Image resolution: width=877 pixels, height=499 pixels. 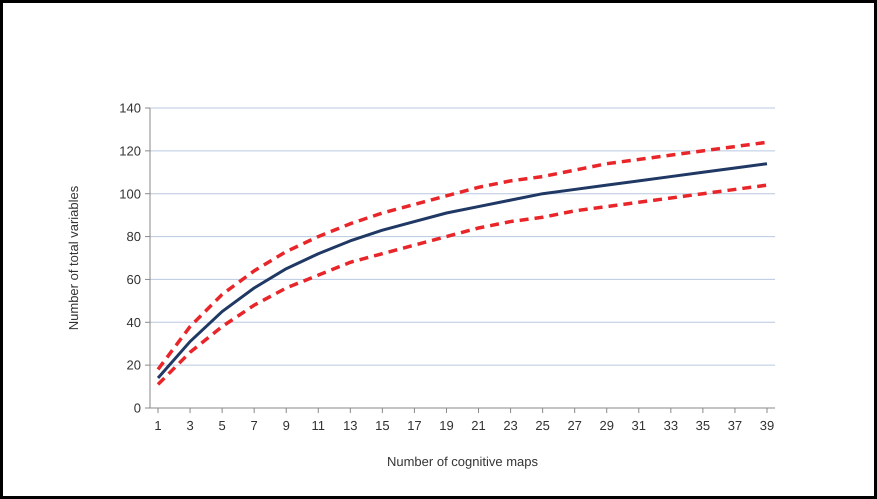 What do you see at coordinates (446, 425) in the screenshot?
I see `x-tick-label: 19` at bounding box center [446, 425].